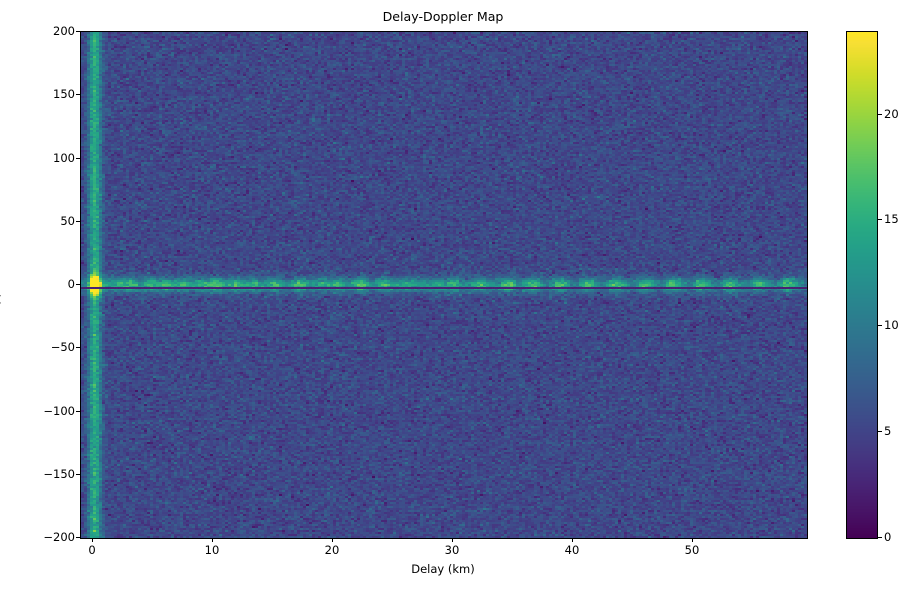  I want to click on x-tick-label: 40, so click(572, 550).